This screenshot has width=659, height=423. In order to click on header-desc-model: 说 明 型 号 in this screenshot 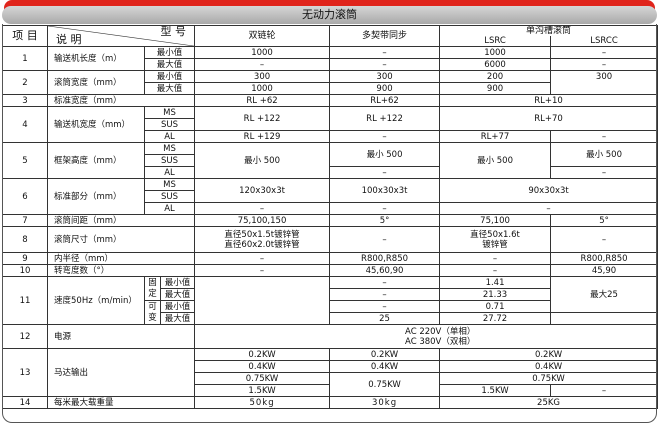, I will do `click(121, 36)`.